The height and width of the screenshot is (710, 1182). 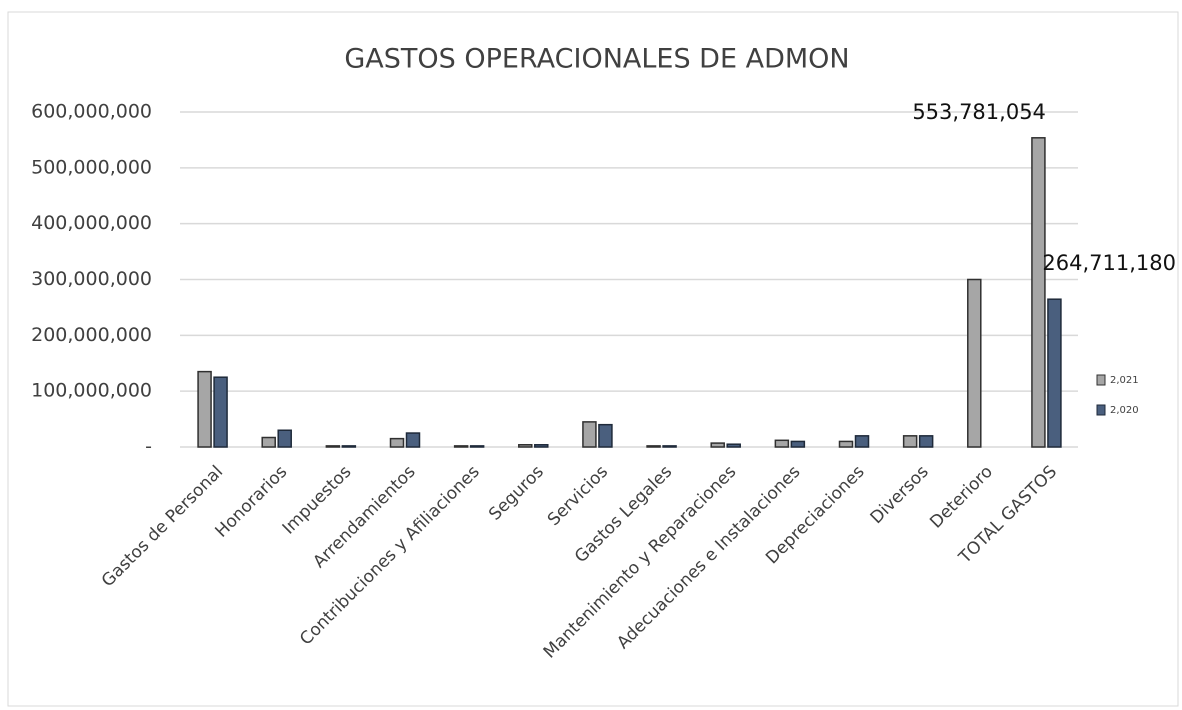 I want to click on data-label: 264,711,180, so click(x=1109, y=263).